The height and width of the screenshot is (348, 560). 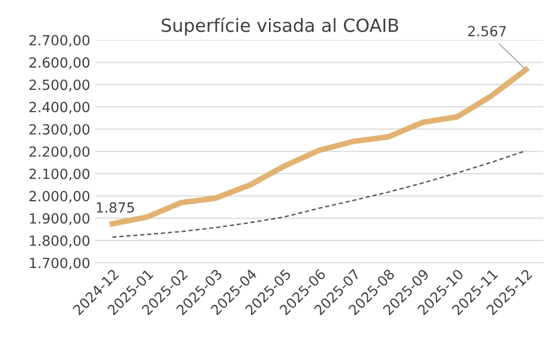 I want to click on y-tick-label: 2.200,00, so click(x=60, y=152).